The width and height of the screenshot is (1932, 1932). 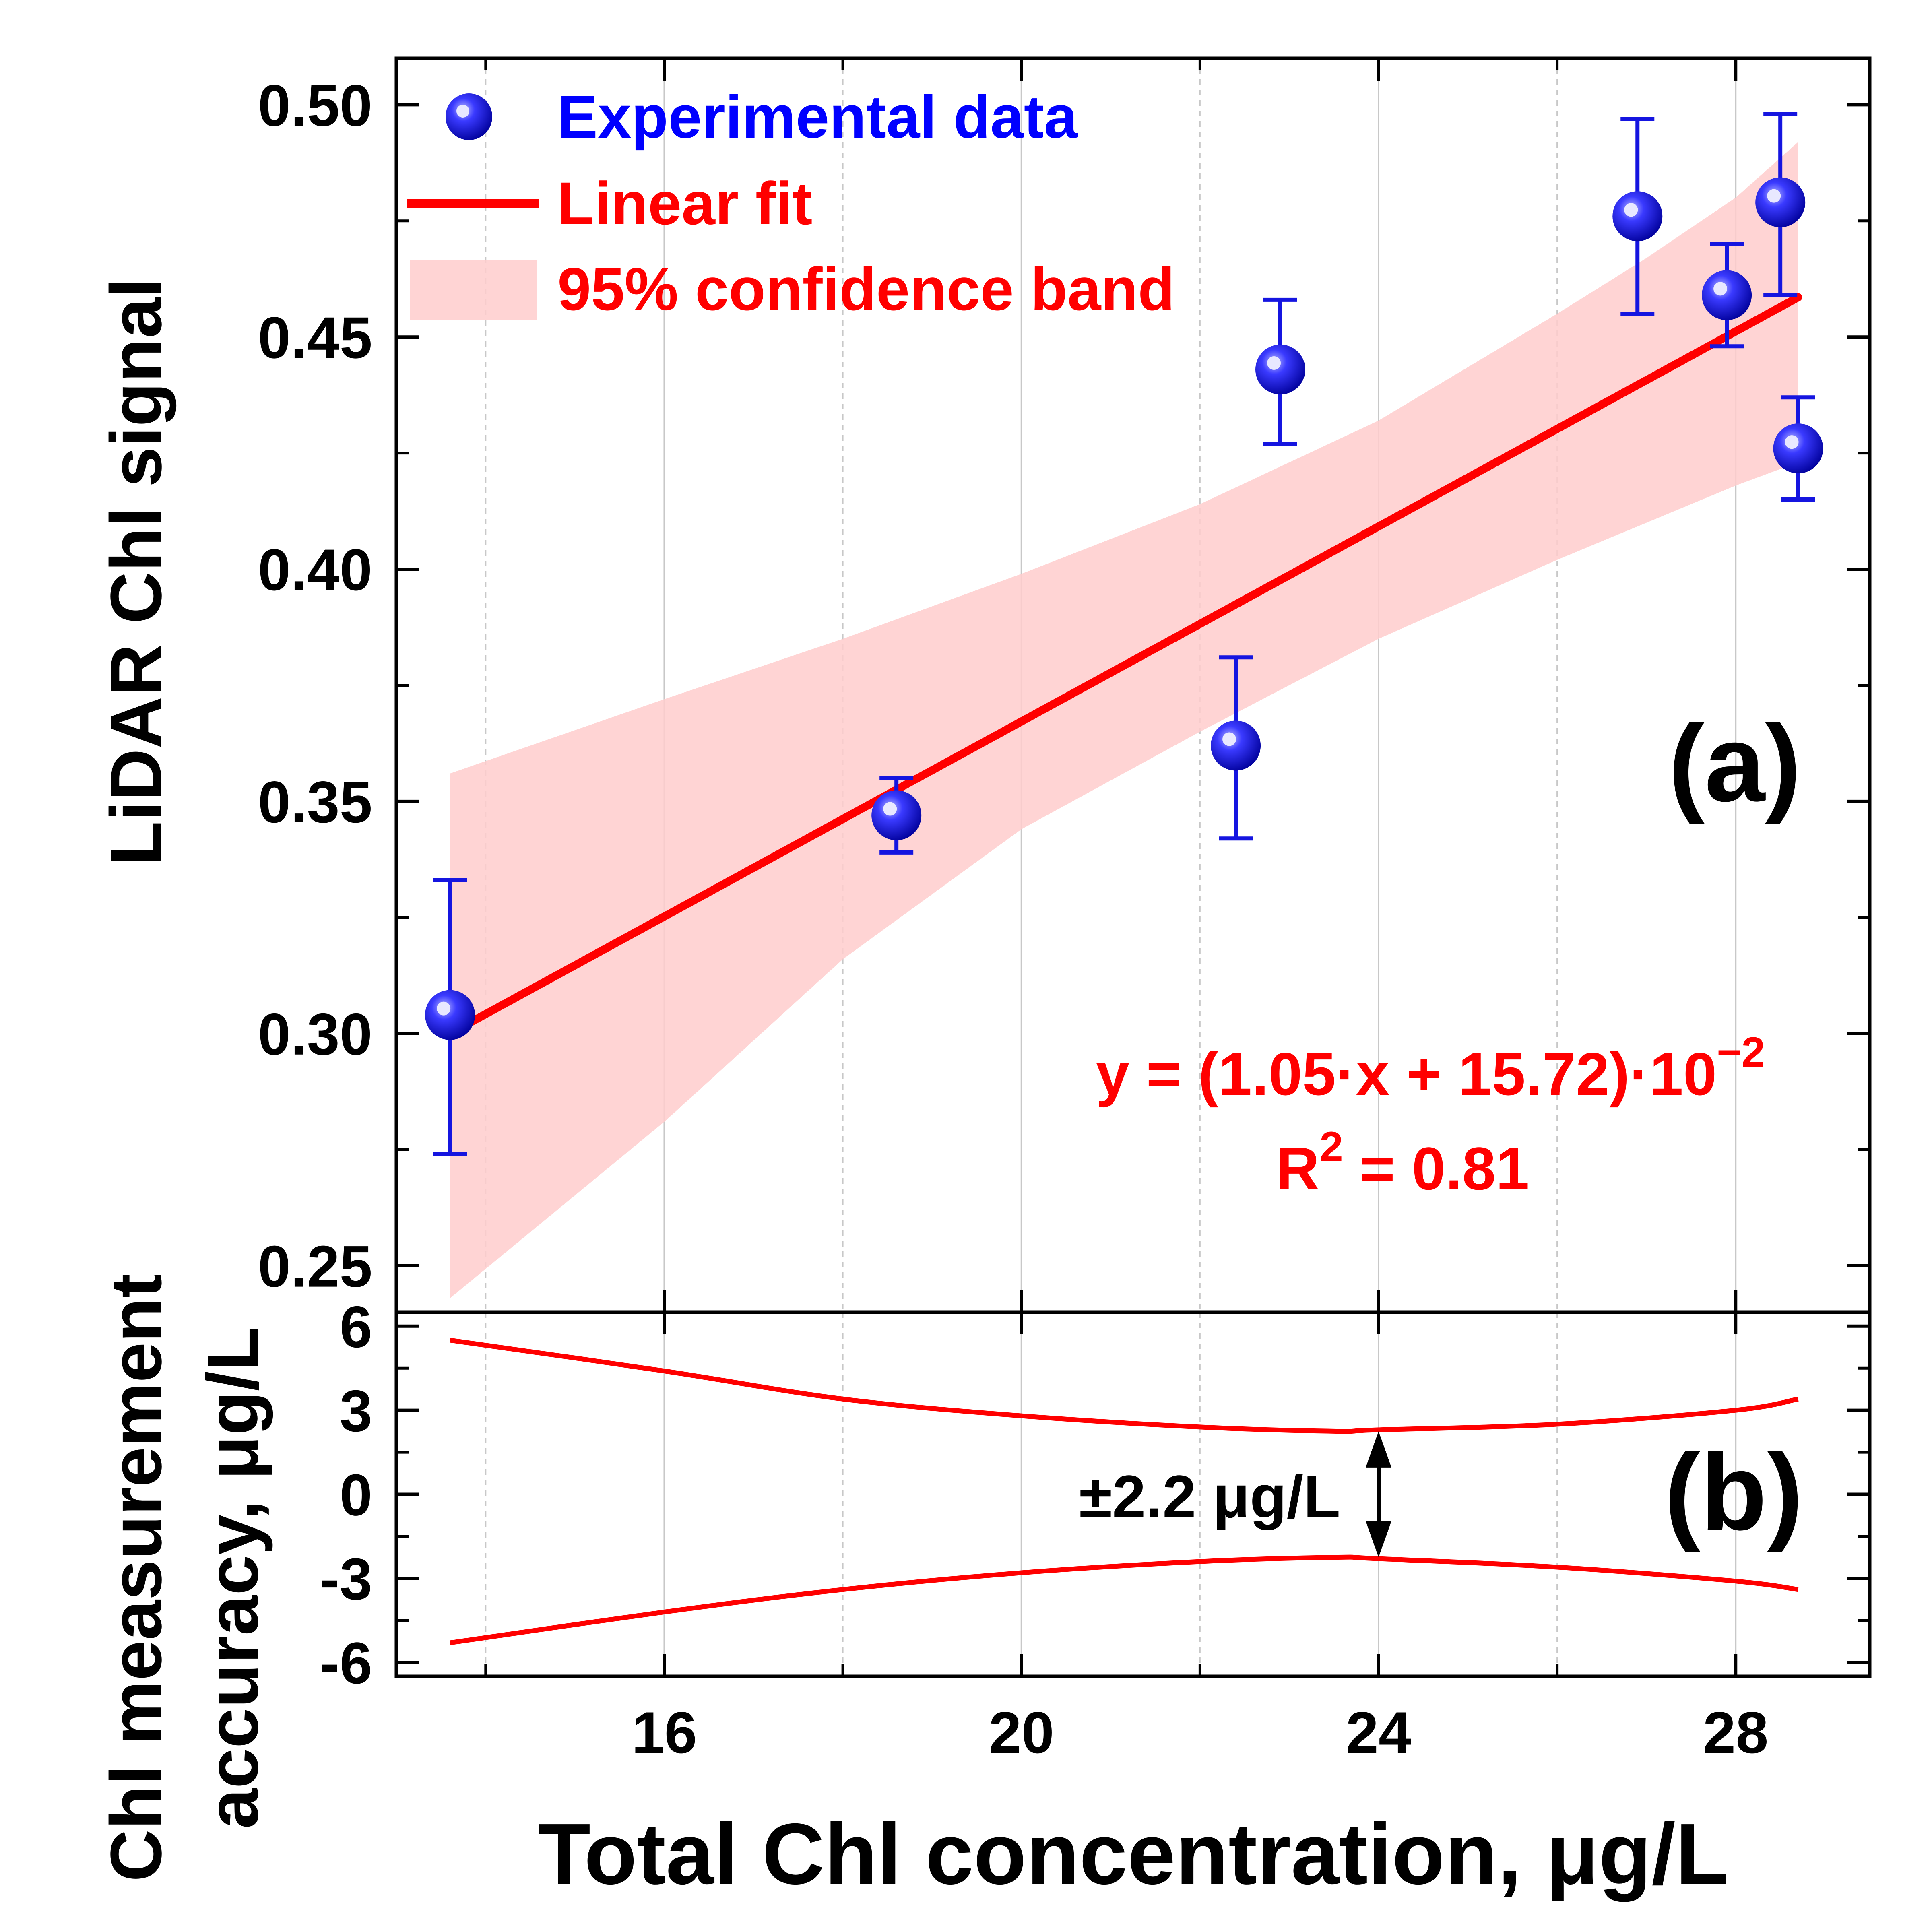 What do you see at coordinates (356, 1495) in the screenshot?
I see `y-tick-label: 0` at bounding box center [356, 1495].